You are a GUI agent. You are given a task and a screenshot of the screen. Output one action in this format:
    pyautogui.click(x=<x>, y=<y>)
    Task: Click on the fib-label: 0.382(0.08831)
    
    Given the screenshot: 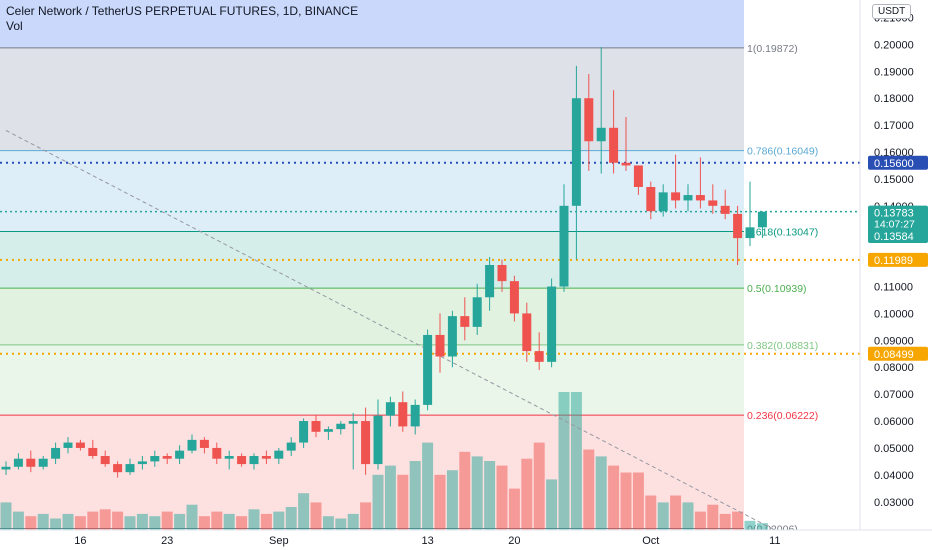 What is the action you would take?
    pyautogui.click(x=782, y=346)
    